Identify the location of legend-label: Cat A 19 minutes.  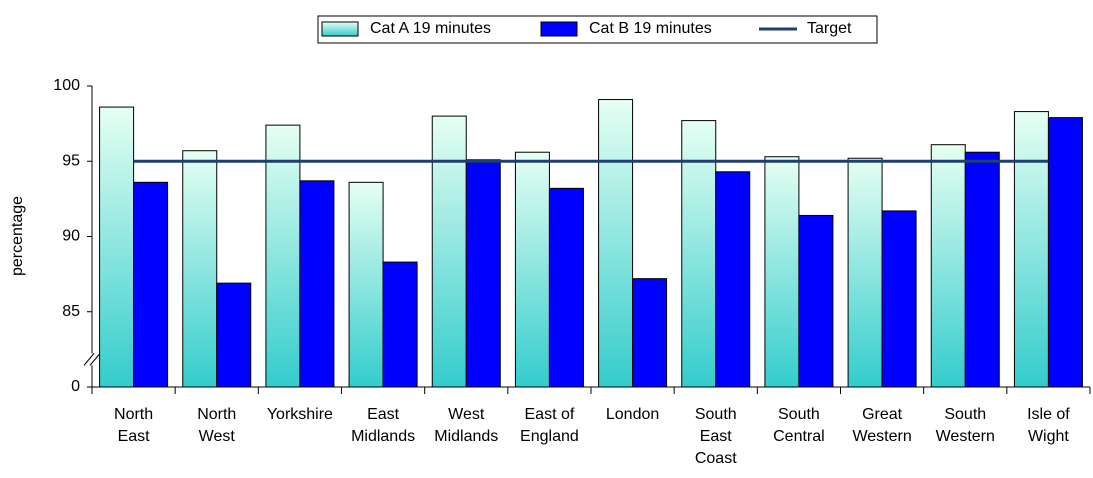
(430, 28).